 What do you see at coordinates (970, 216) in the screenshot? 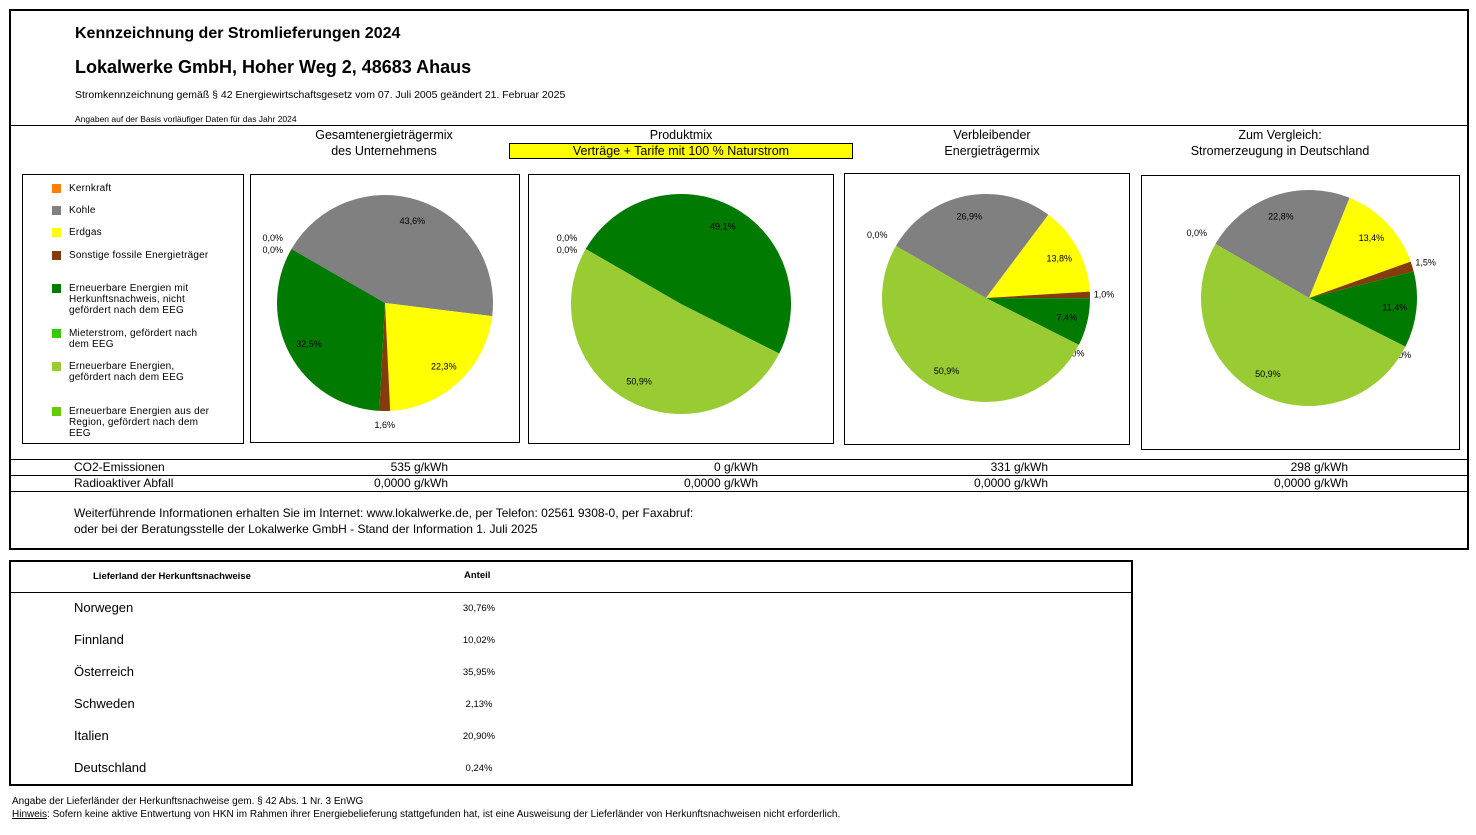
I see `pie-data-label: 26,9%` at bounding box center [970, 216].